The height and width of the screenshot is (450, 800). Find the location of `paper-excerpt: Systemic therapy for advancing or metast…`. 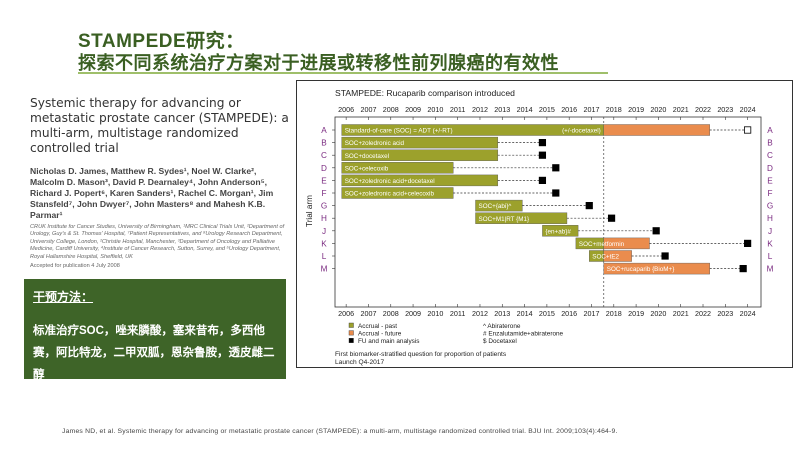

paper-excerpt: Systemic therapy for advancing or metast… is located at coordinates (161, 182).